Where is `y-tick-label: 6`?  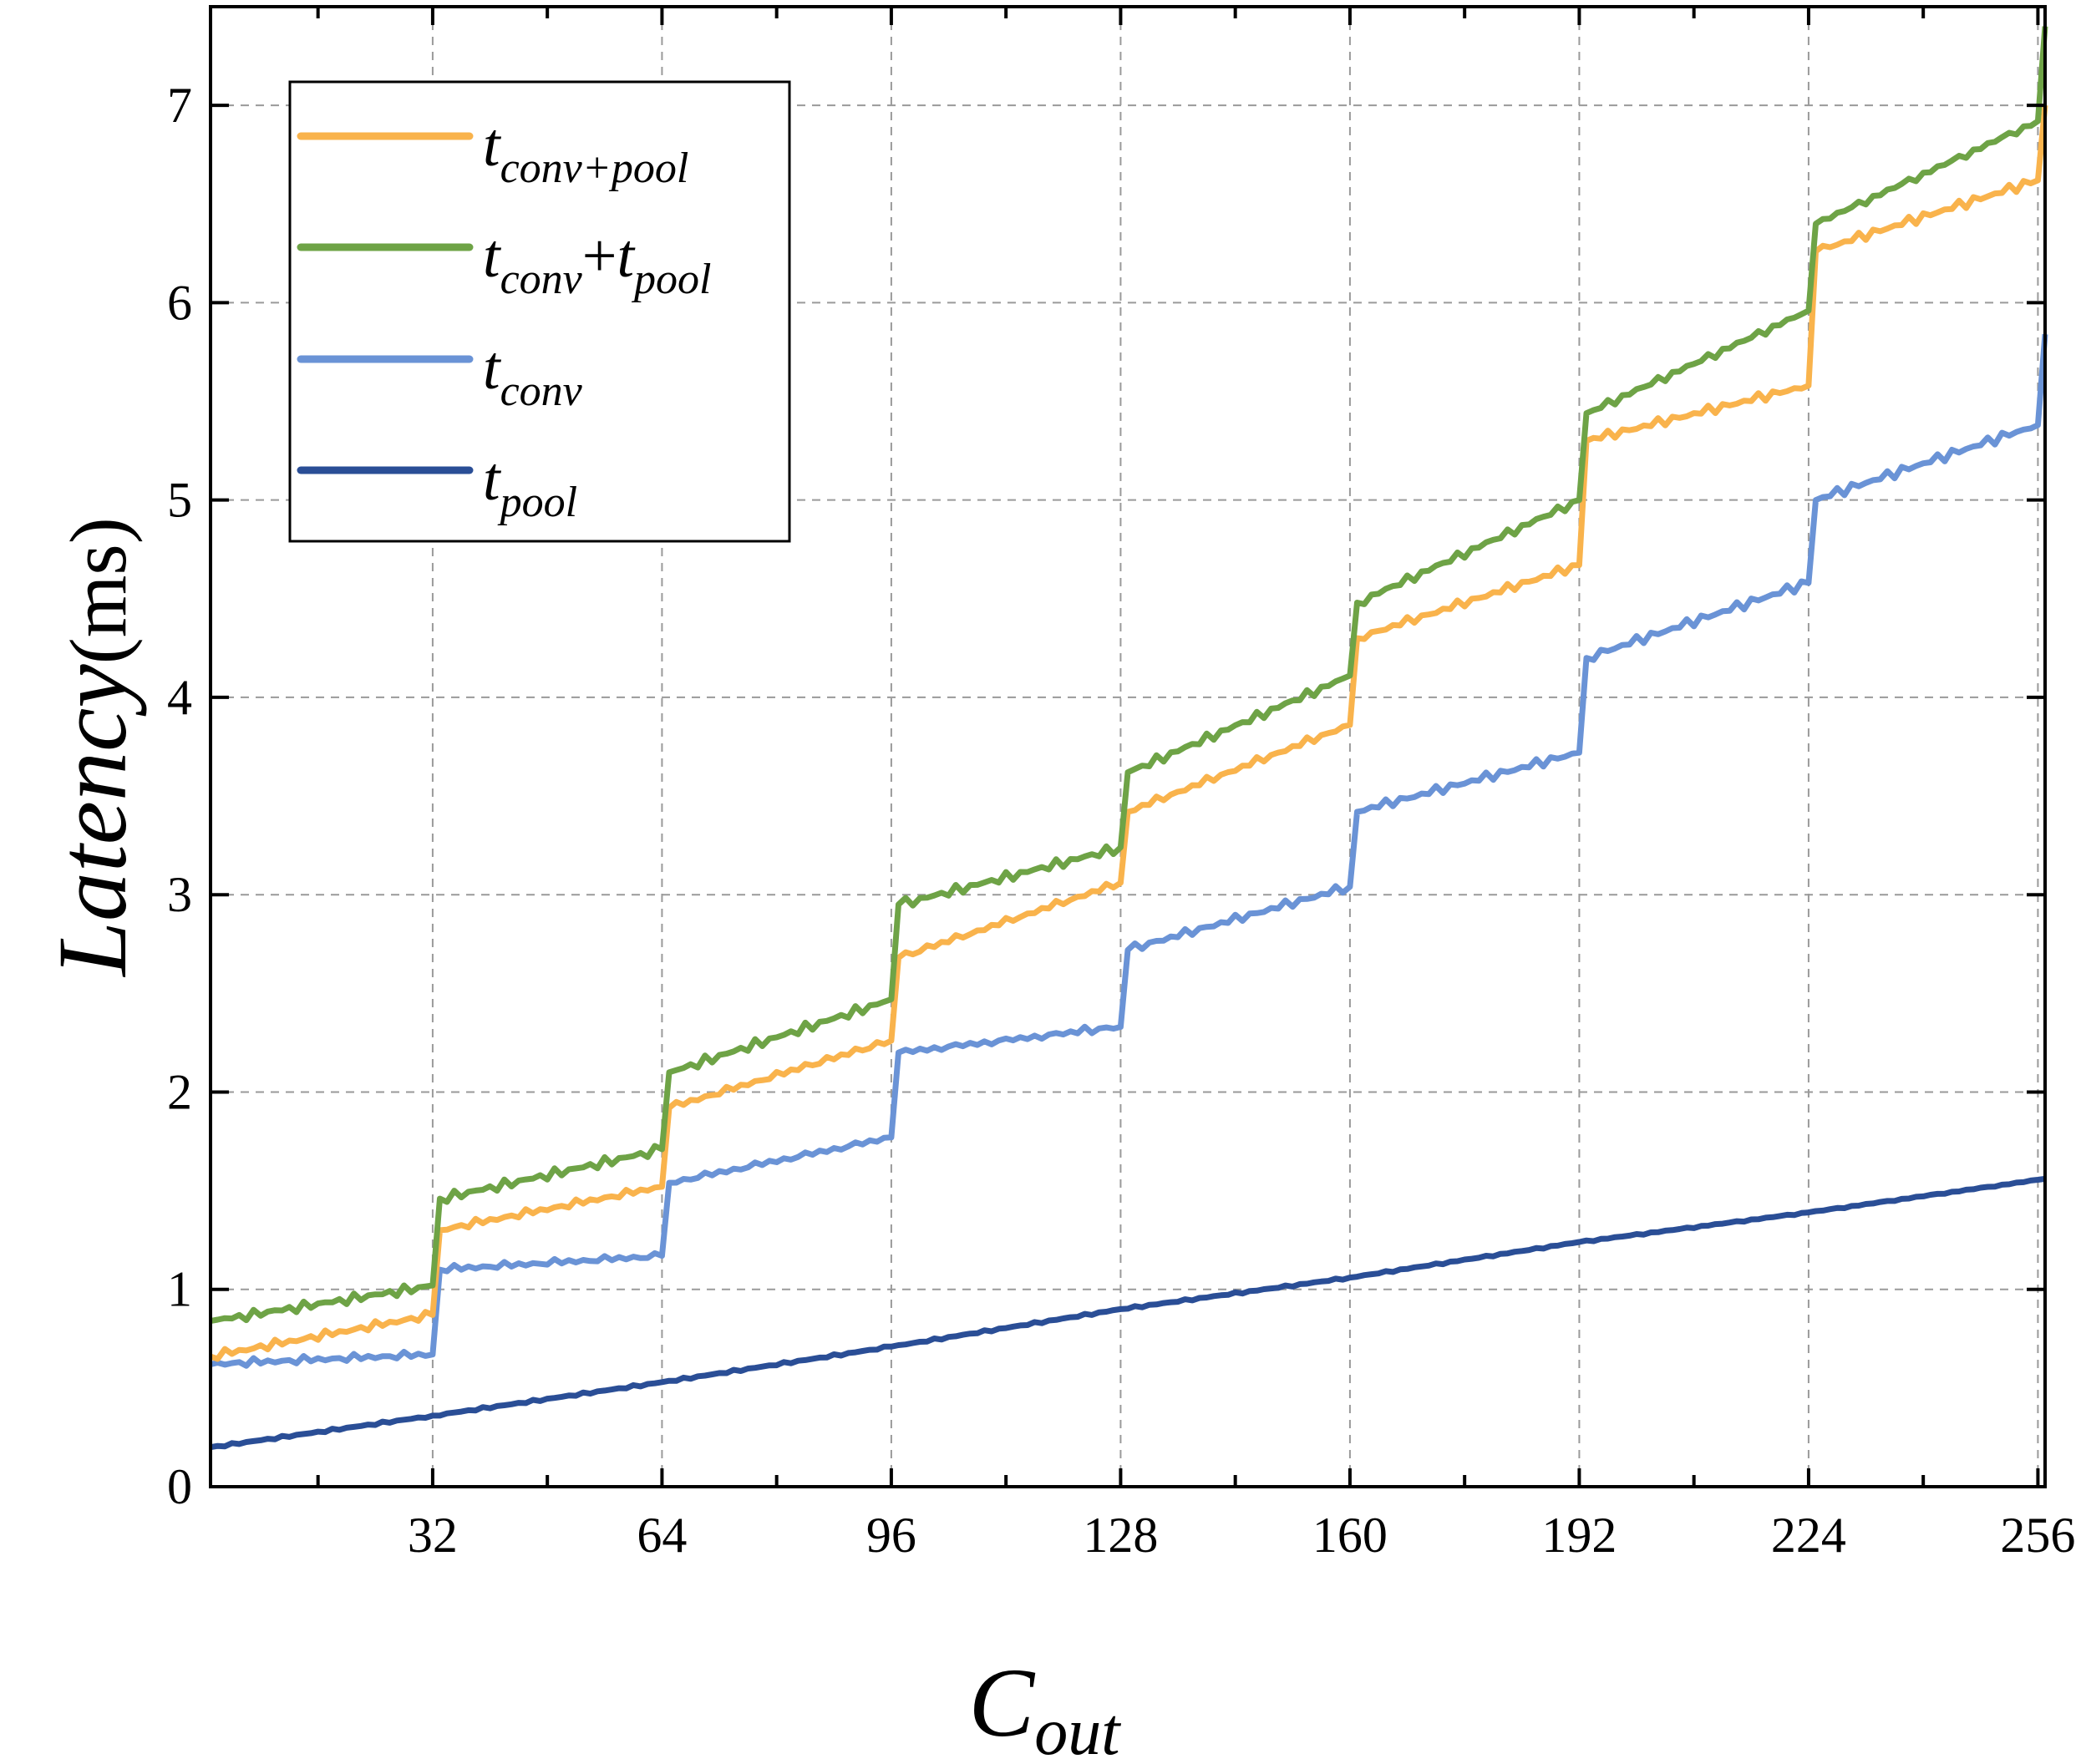
y-tick-label: 6 is located at coordinates (179, 302).